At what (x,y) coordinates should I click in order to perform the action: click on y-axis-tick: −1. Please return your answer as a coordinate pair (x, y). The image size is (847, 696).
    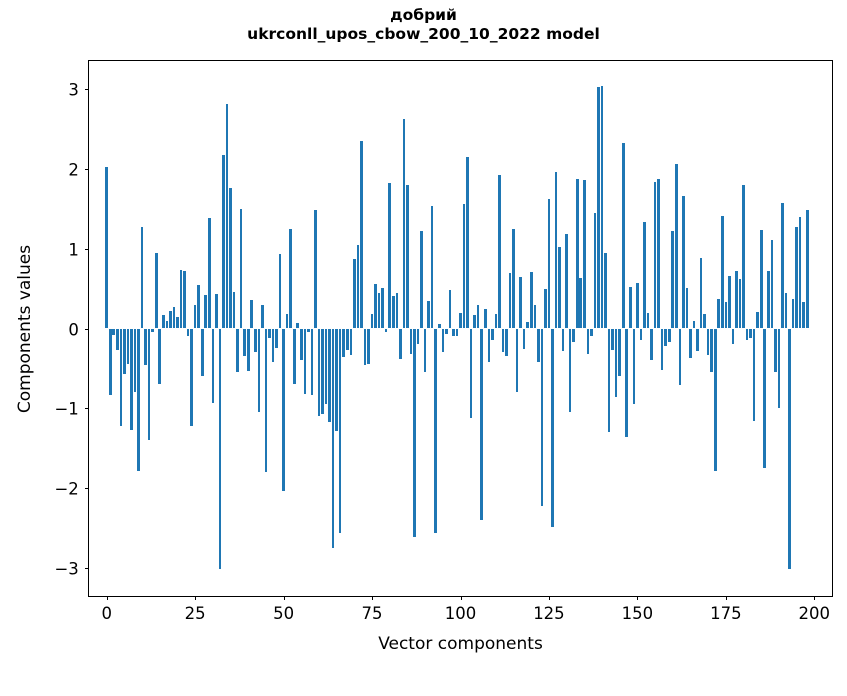
    Looking at the image, I should click on (71, 409).